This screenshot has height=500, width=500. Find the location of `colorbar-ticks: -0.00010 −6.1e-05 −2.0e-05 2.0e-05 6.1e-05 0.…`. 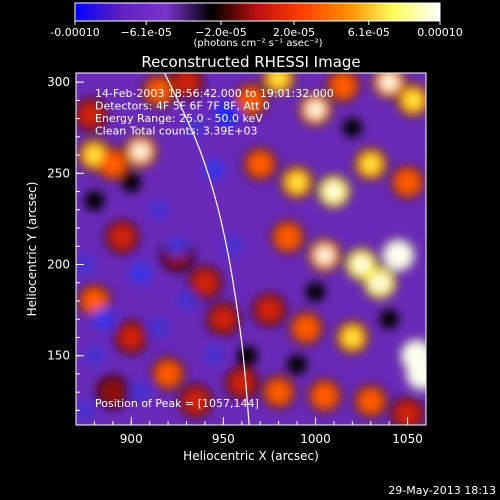

colorbar-ticks: -0.00010 −6.1e-05 −2.0e-05 2.0e-05 6.1e-05 0.… is located at coordinates (256, 30).